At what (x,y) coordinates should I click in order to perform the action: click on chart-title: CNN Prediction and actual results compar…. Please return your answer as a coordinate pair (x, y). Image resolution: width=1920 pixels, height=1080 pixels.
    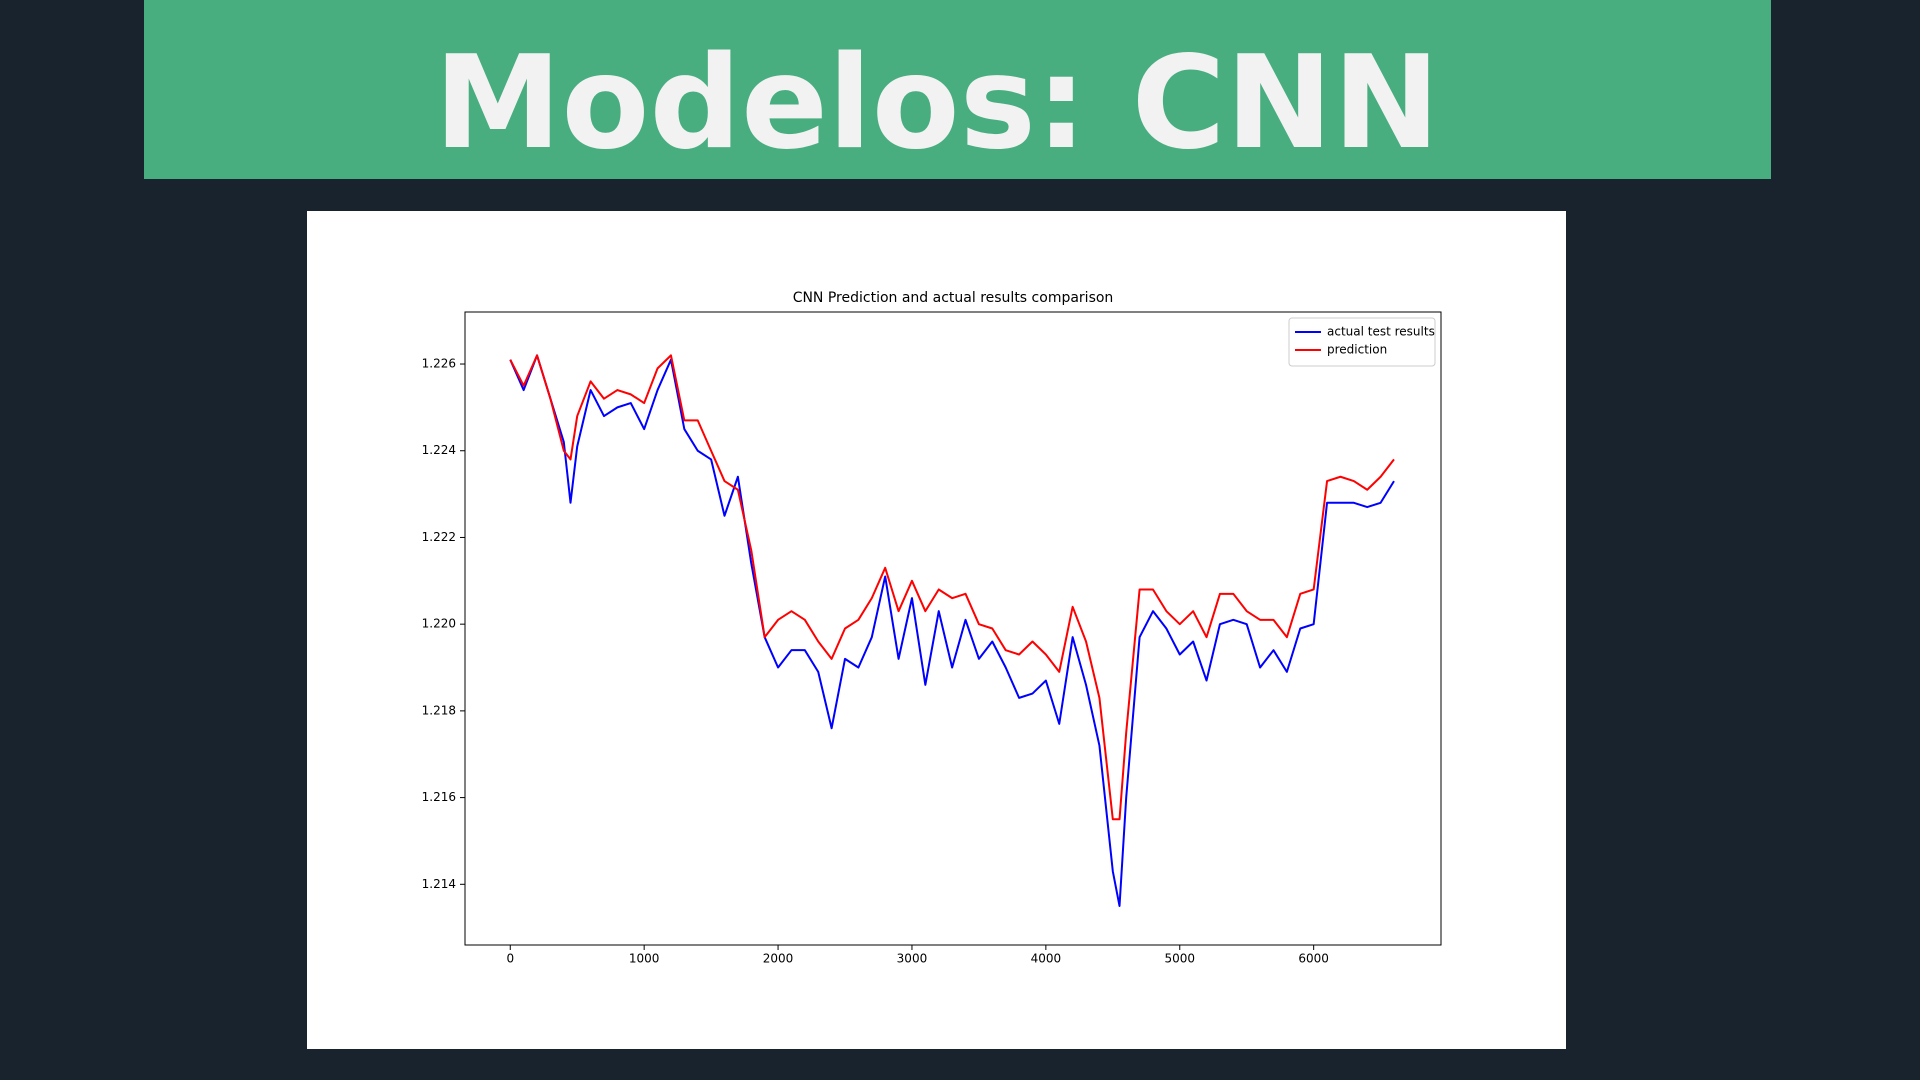
    Looking at the image, I should click on (953, 298).